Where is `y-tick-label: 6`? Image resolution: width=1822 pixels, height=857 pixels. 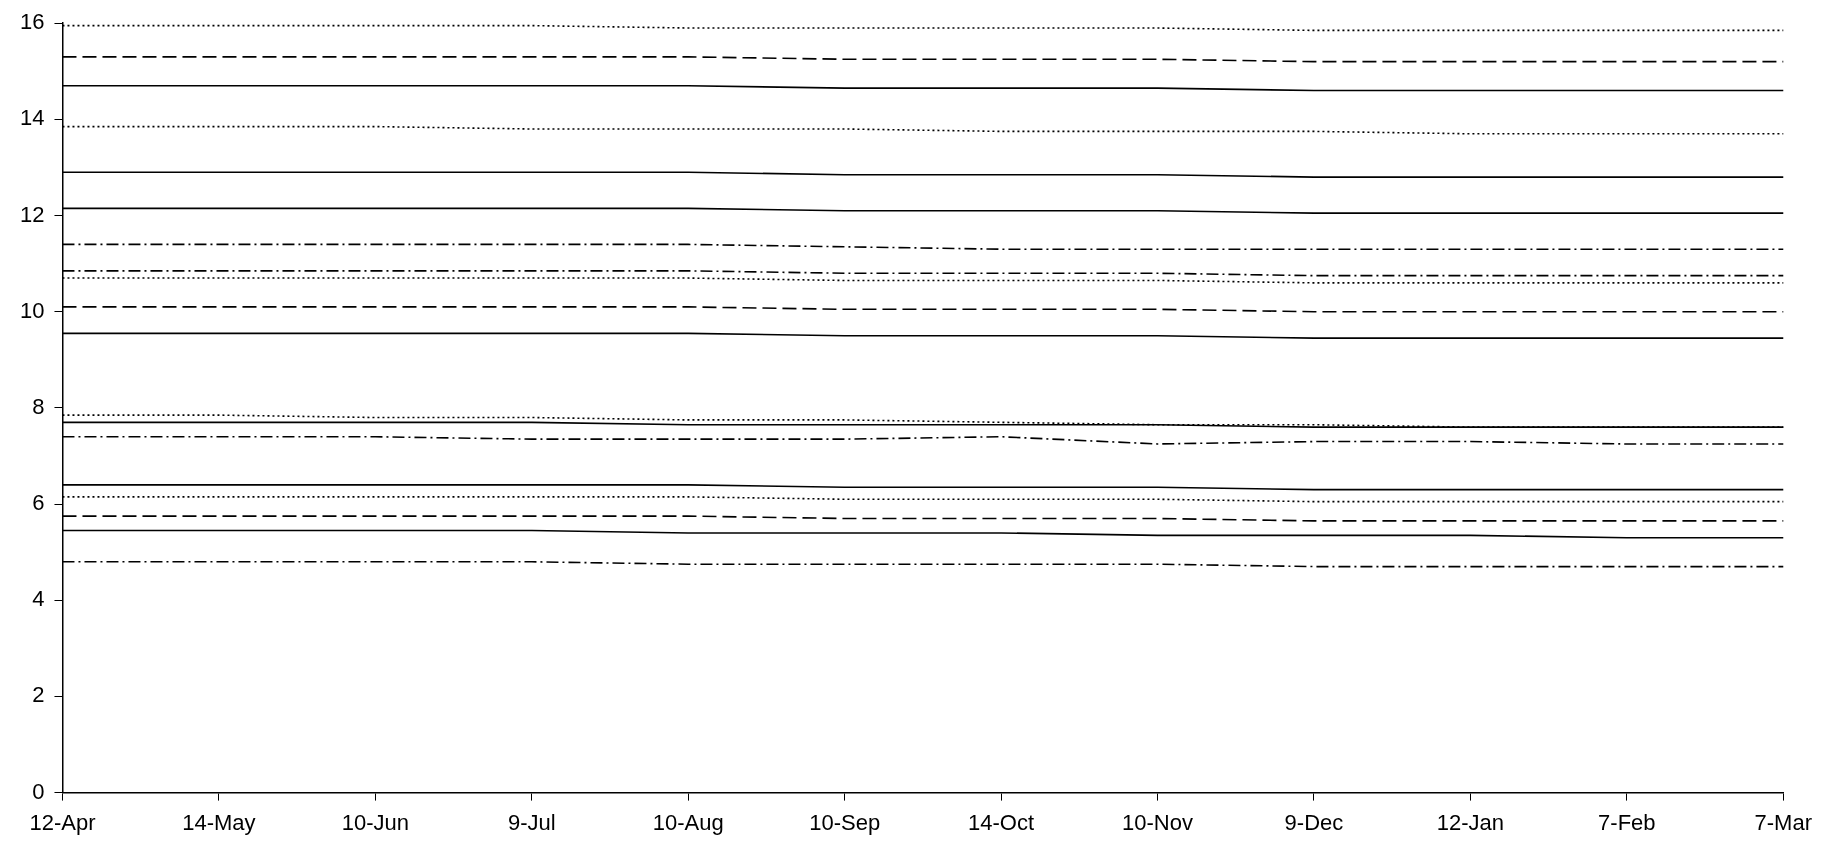 y-tick-label: 6 is located at coordinates (38, 503).